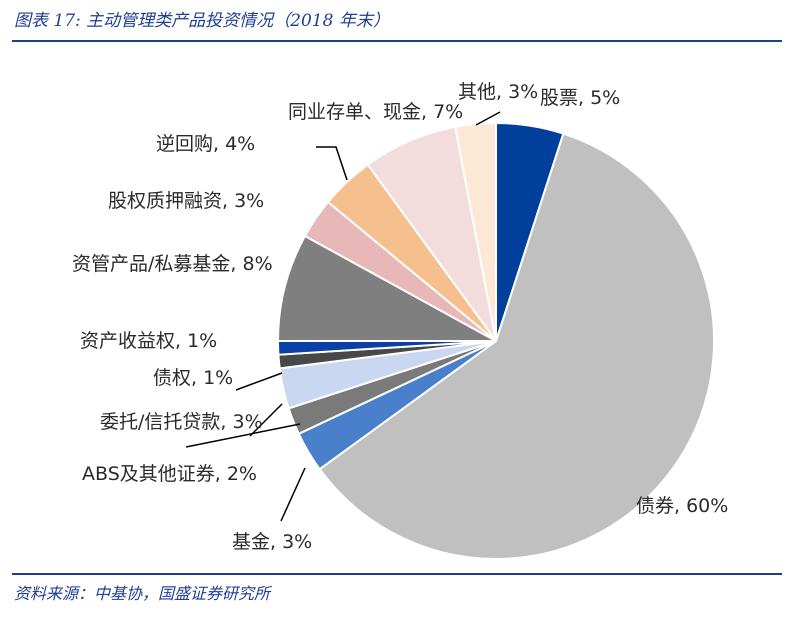  What do you see at coordinates (193, 378) in the screenshot?
I see `slice-label-5: 债权, 1%` at bounding box center [193, 378].